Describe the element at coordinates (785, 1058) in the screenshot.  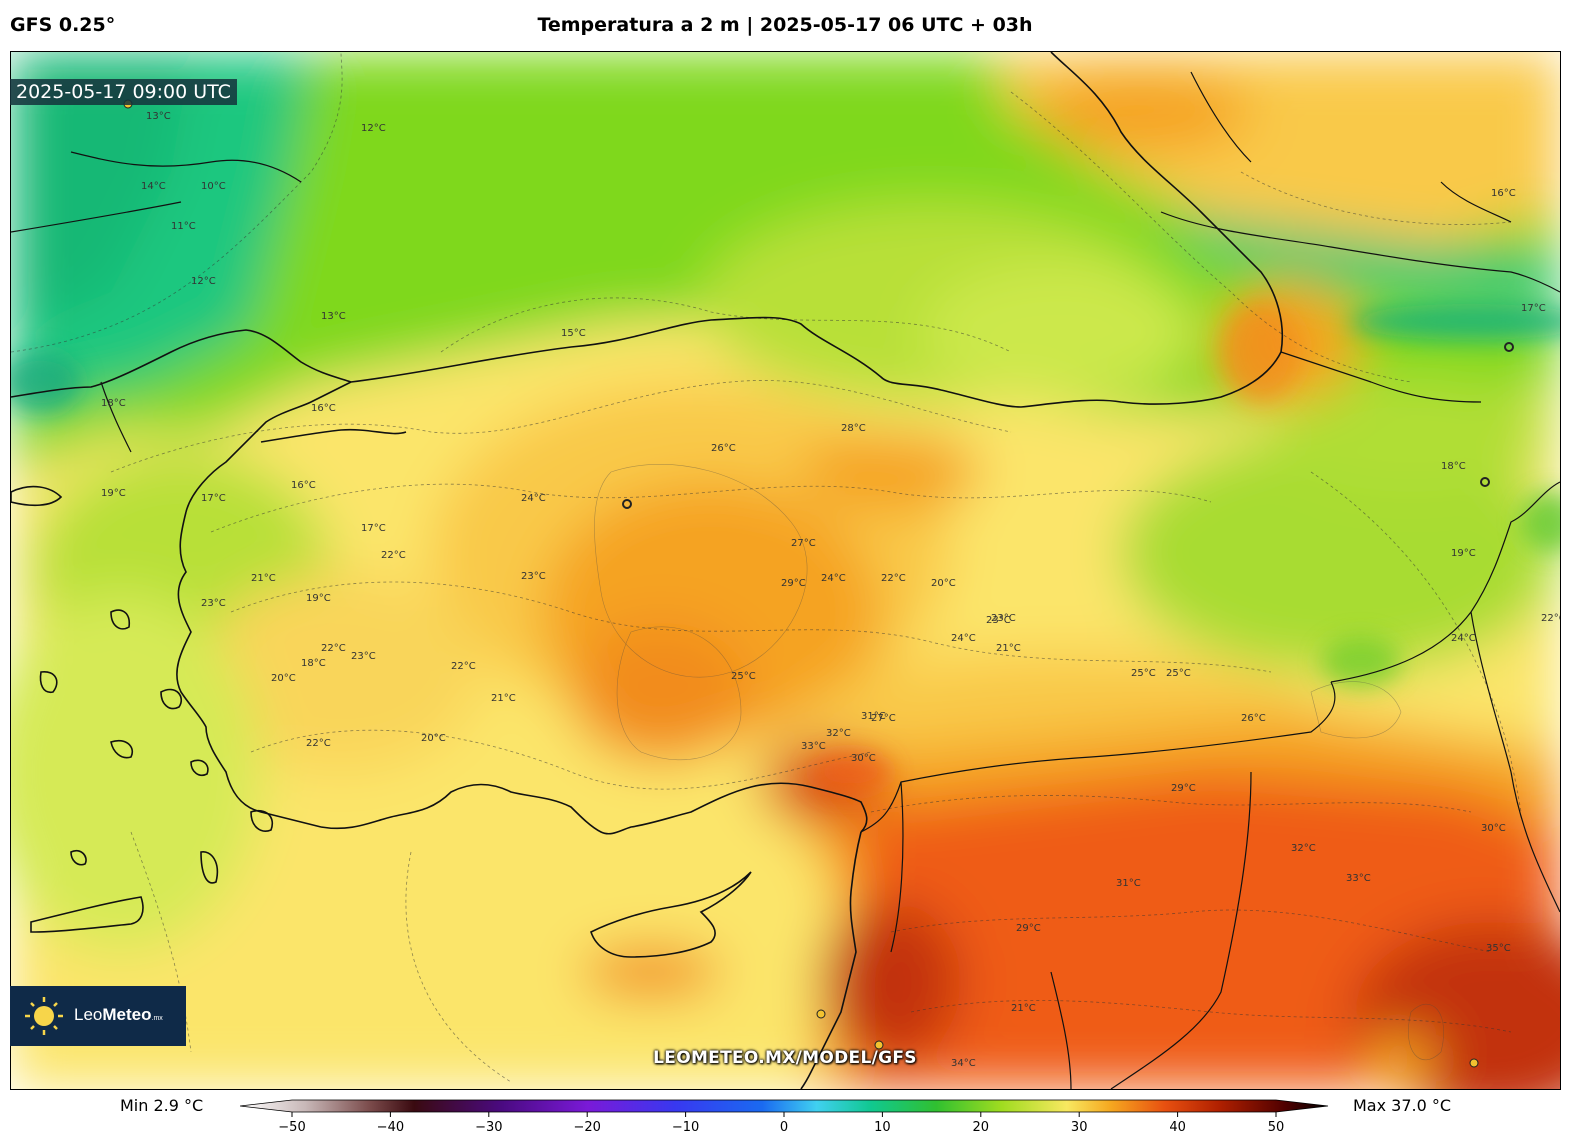
I see `watermark-url: LEOMETEO.MX/MODEL/GFS` at that location.